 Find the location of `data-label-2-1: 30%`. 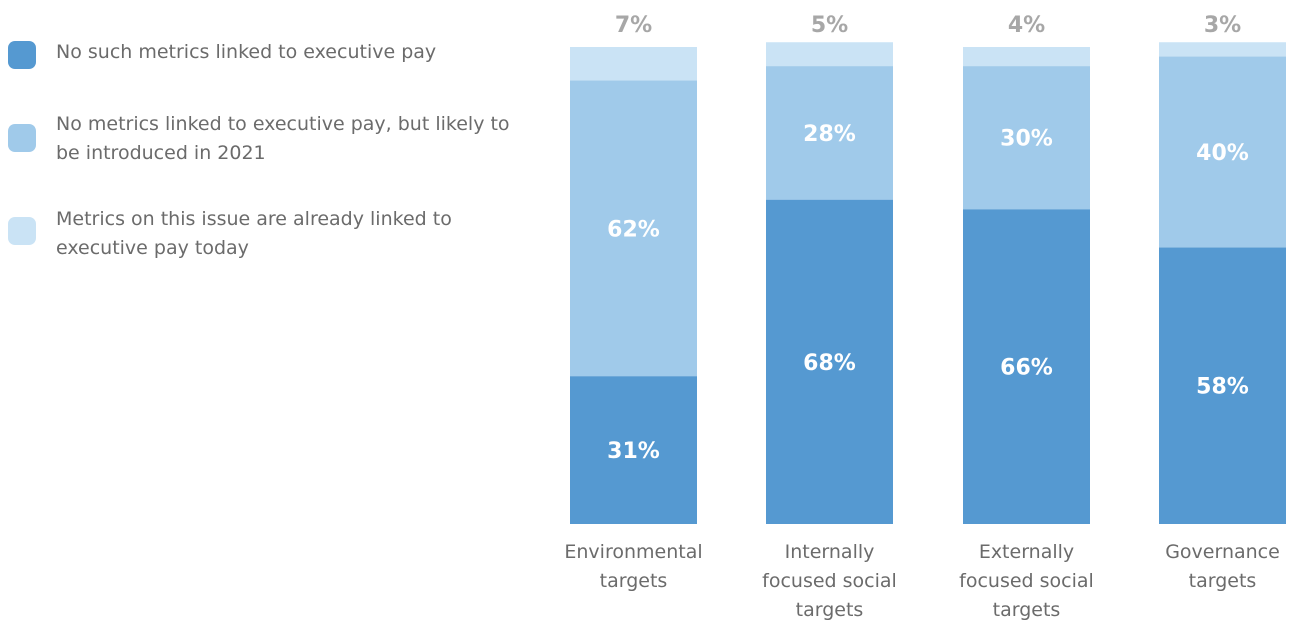

data-label-2-1: 30% is located at coordinates (1026, 139).